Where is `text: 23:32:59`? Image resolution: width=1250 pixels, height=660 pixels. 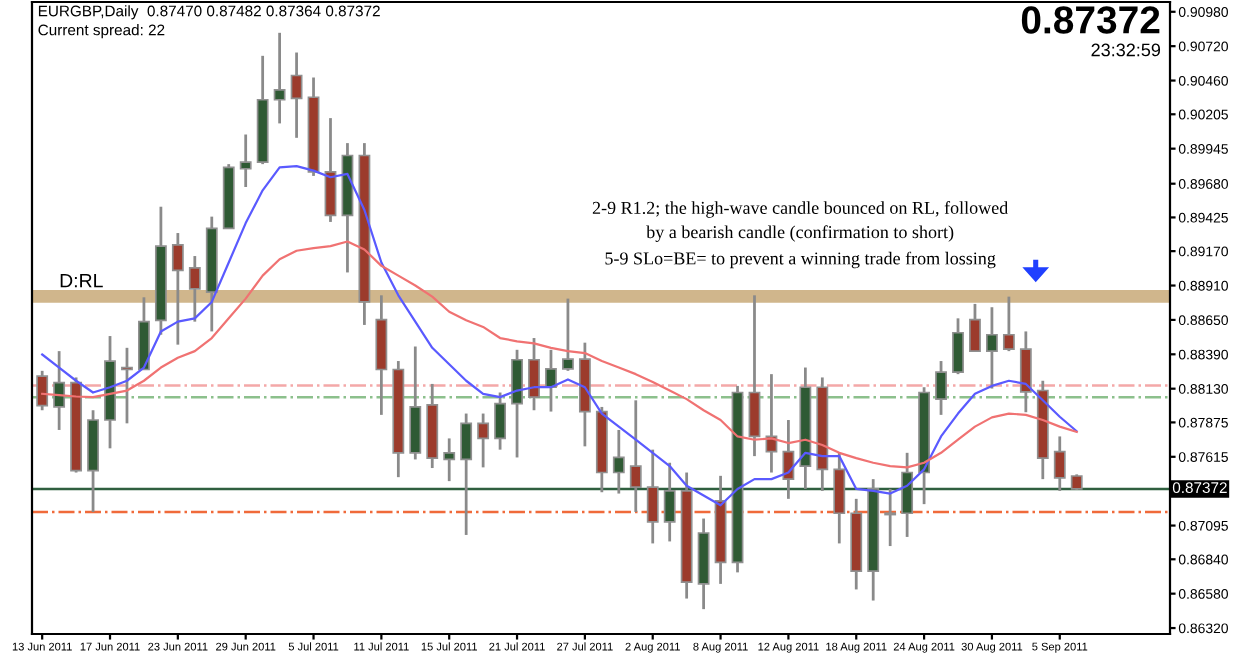
text: 23:32:59 is located at coordinates (1126, 50).